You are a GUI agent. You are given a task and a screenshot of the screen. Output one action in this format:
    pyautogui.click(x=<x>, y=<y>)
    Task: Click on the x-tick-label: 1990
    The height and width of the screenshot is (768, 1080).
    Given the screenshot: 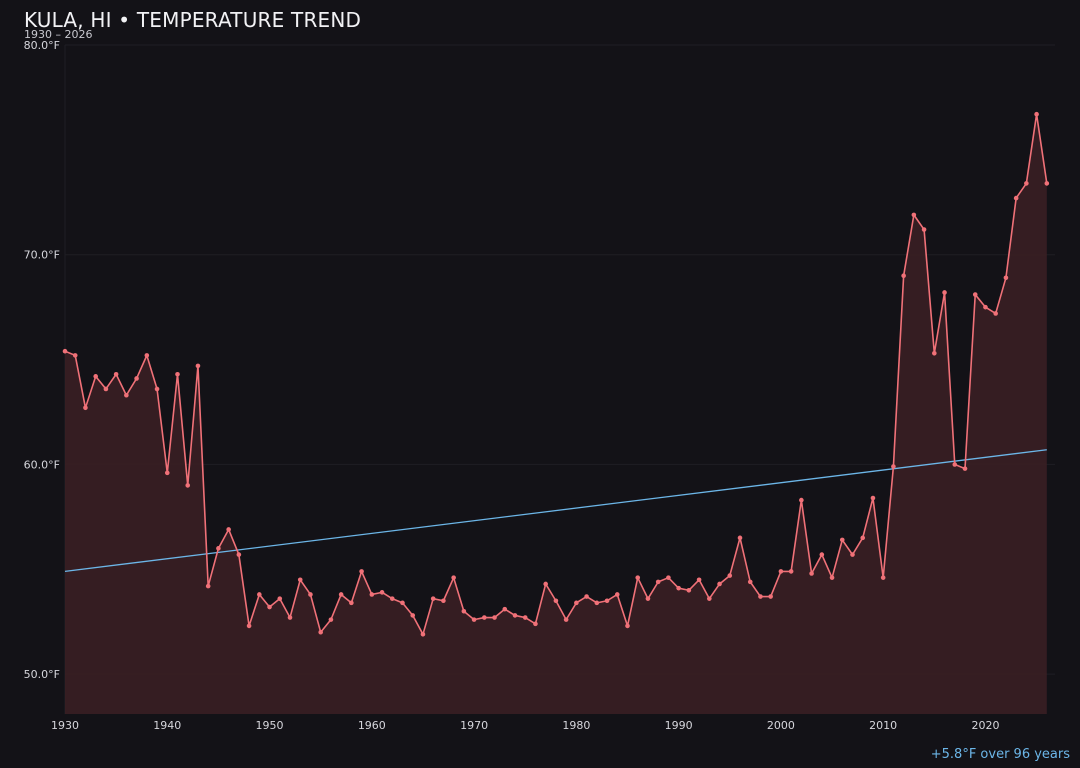 What is the action you would take?
    pyautogui.click(x=679, y=725)
    